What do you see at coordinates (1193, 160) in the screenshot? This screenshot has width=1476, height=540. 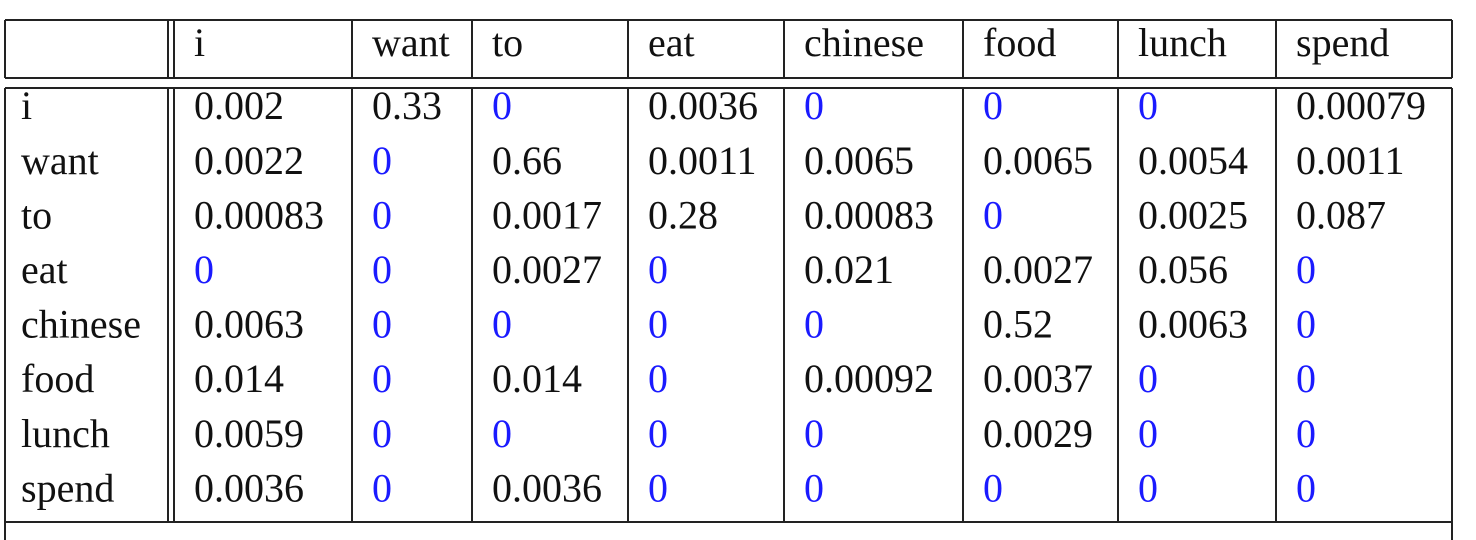 I see `cell-value: 0.0054` at bounding box center [1193, 160].